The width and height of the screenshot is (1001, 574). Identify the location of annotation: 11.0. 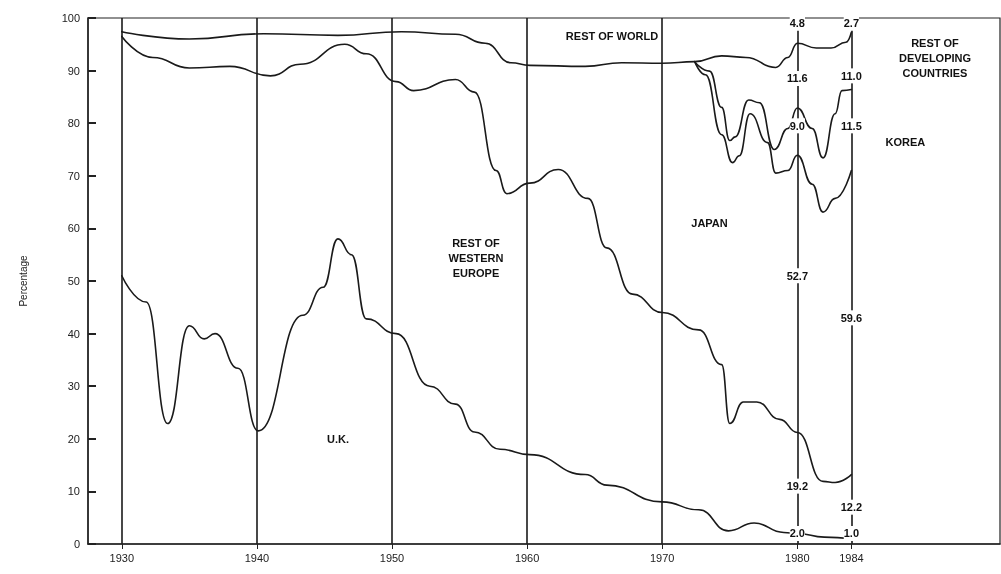
(851, 75).